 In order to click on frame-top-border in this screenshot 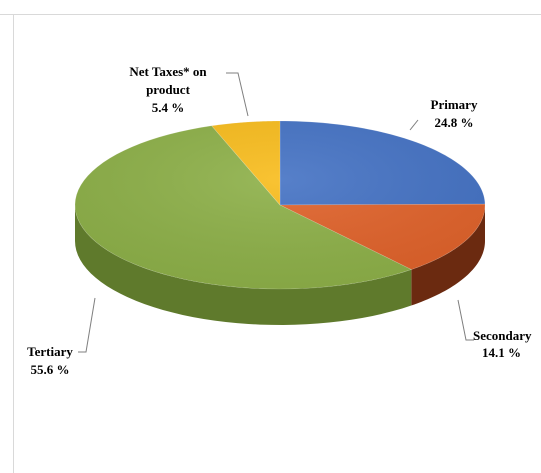, I will do `click(270, 14)`.